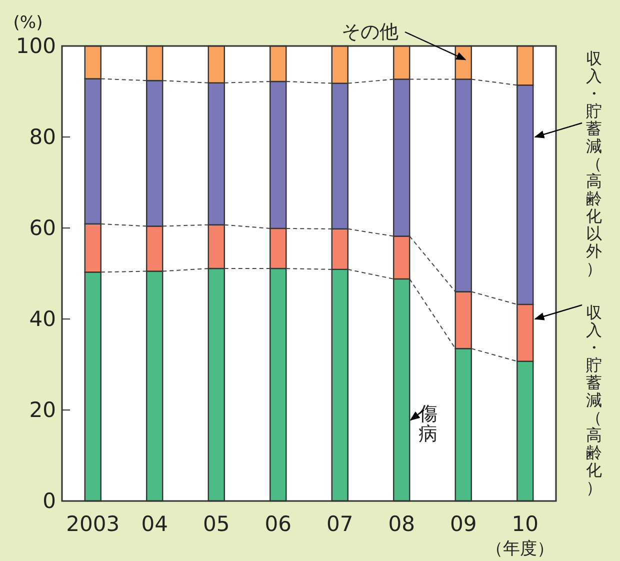  I want to click on text: 収入・貯蓄減（高齢化以外）, so click(594, 163).